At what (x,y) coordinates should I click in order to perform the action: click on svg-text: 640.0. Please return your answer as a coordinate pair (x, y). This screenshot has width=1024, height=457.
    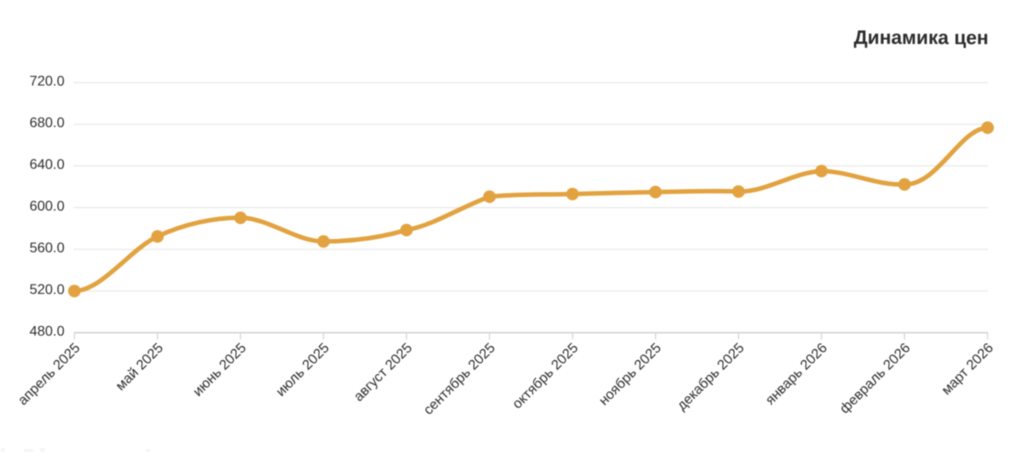
    Looking at the image, I should click on (46, 164).